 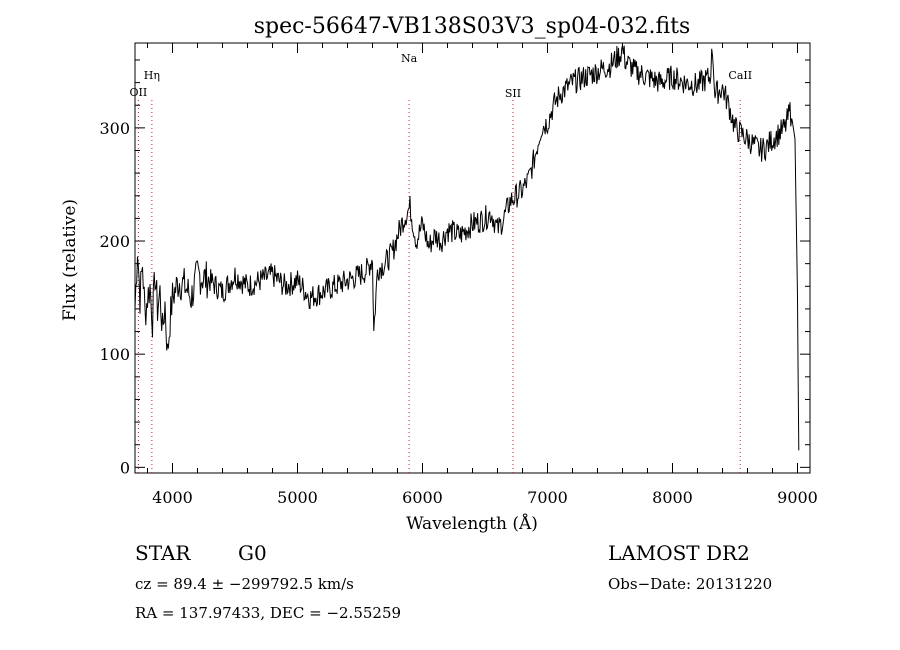 I want to click on feature-label: CaII, so click(x=740, y=75).